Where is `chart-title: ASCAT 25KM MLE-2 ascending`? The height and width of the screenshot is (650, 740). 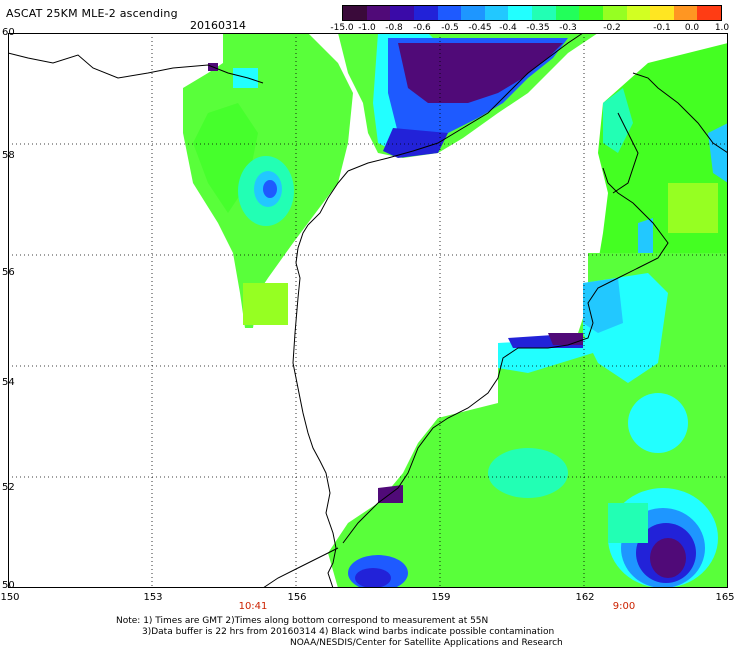
chart-title: ASCAT 25KM MLE-2 ascending is located at coordinates (92, 13).